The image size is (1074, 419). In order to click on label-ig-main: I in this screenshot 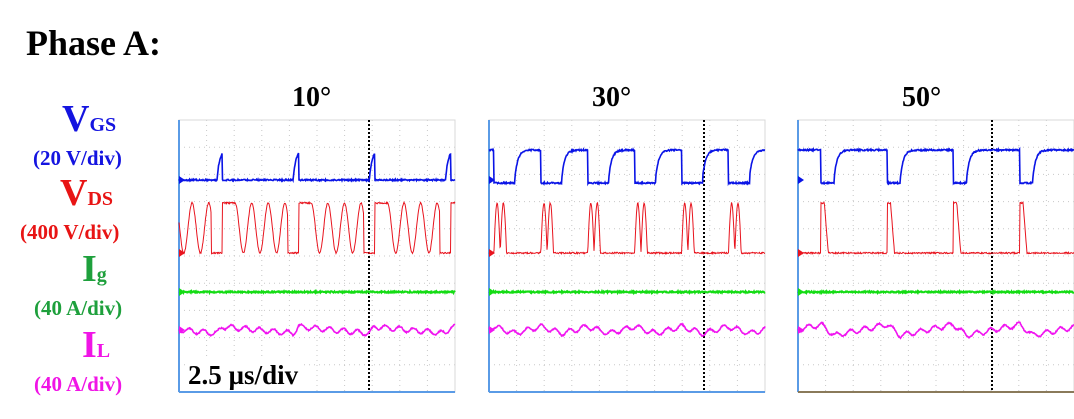, I will do `click(89, 269)`.